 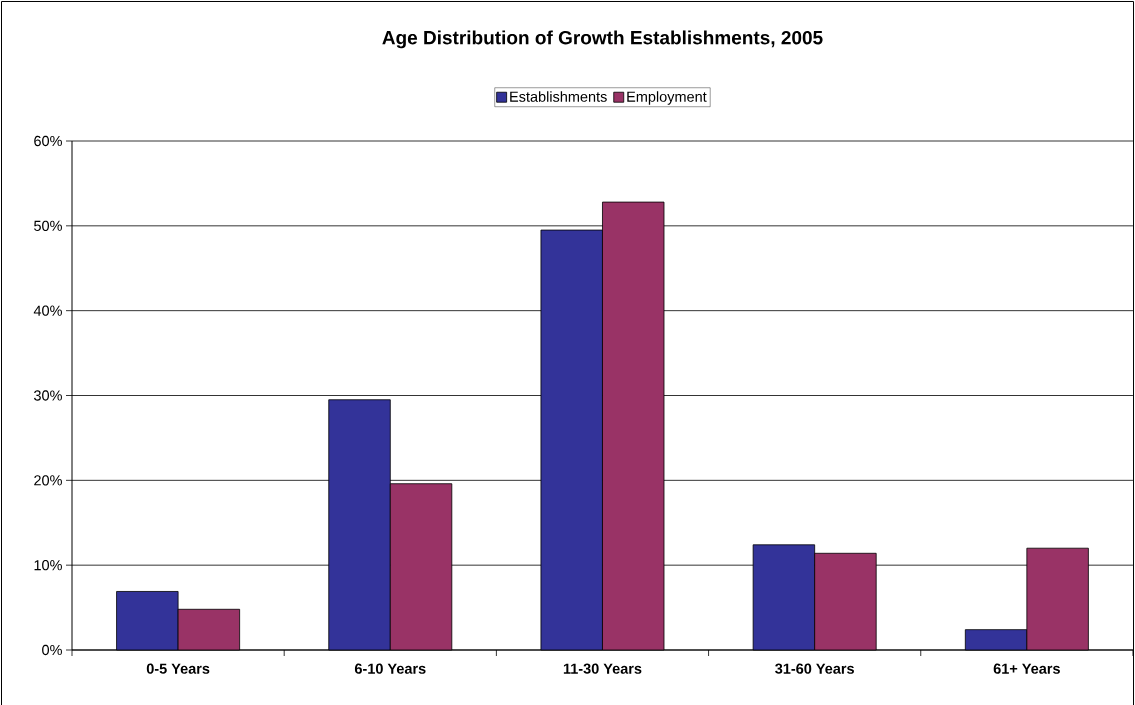 I want to click on legend-label: Employment, so click(x=667, y=98).